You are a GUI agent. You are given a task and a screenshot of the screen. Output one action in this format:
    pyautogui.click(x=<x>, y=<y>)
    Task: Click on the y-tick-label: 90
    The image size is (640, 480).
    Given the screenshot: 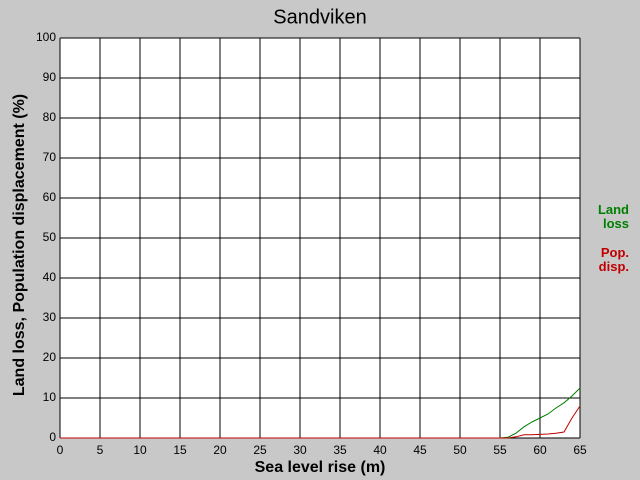 What is the action you would take?
    pyautogui.click(x=50, y=77)
    